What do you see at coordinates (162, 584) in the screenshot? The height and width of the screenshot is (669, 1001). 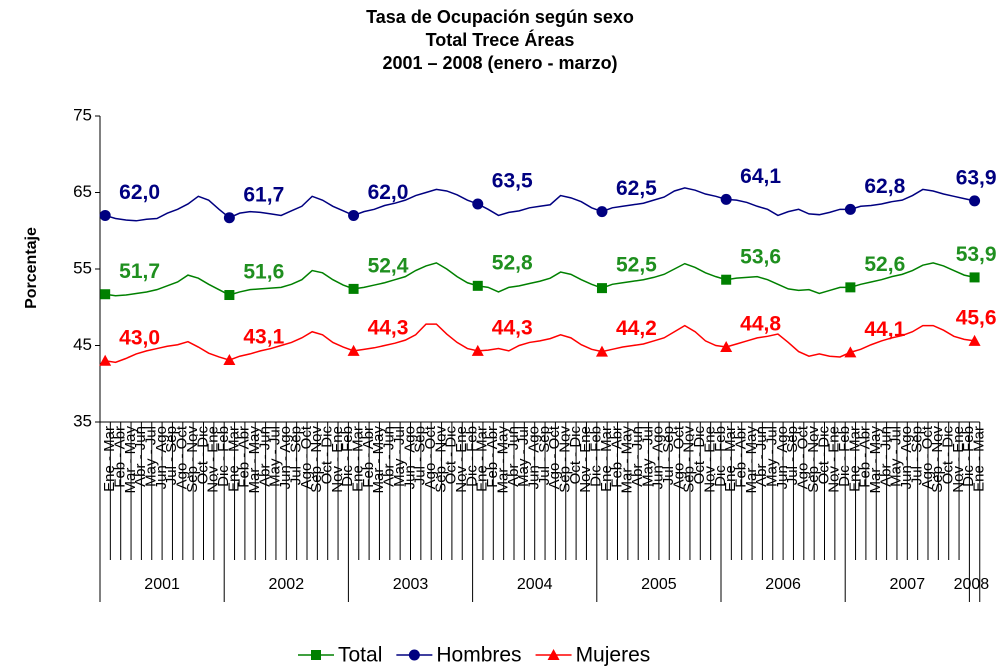 I see `year-label: 2001` at bounding box center [162, 584].